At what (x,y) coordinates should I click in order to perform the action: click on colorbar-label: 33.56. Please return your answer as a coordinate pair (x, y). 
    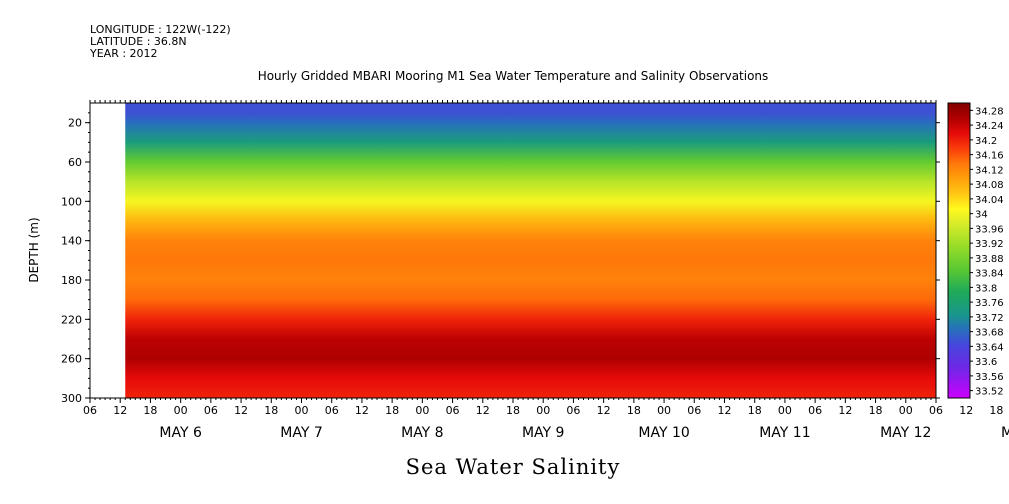
    Looking at the image, I should click on (989, 377).